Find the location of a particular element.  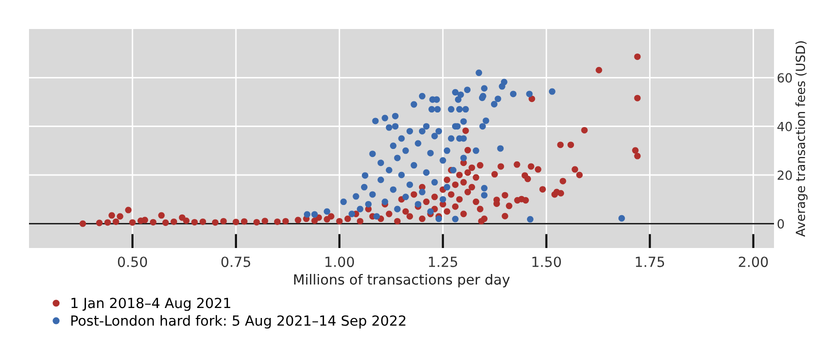

x-tick-label: 1.75 is located at coordinates (650, 262).